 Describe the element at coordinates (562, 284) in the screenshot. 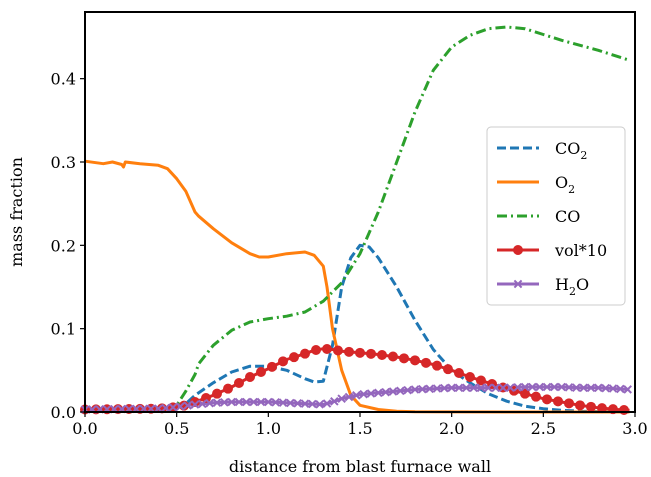

I see `legend-label-text: H` at that location.